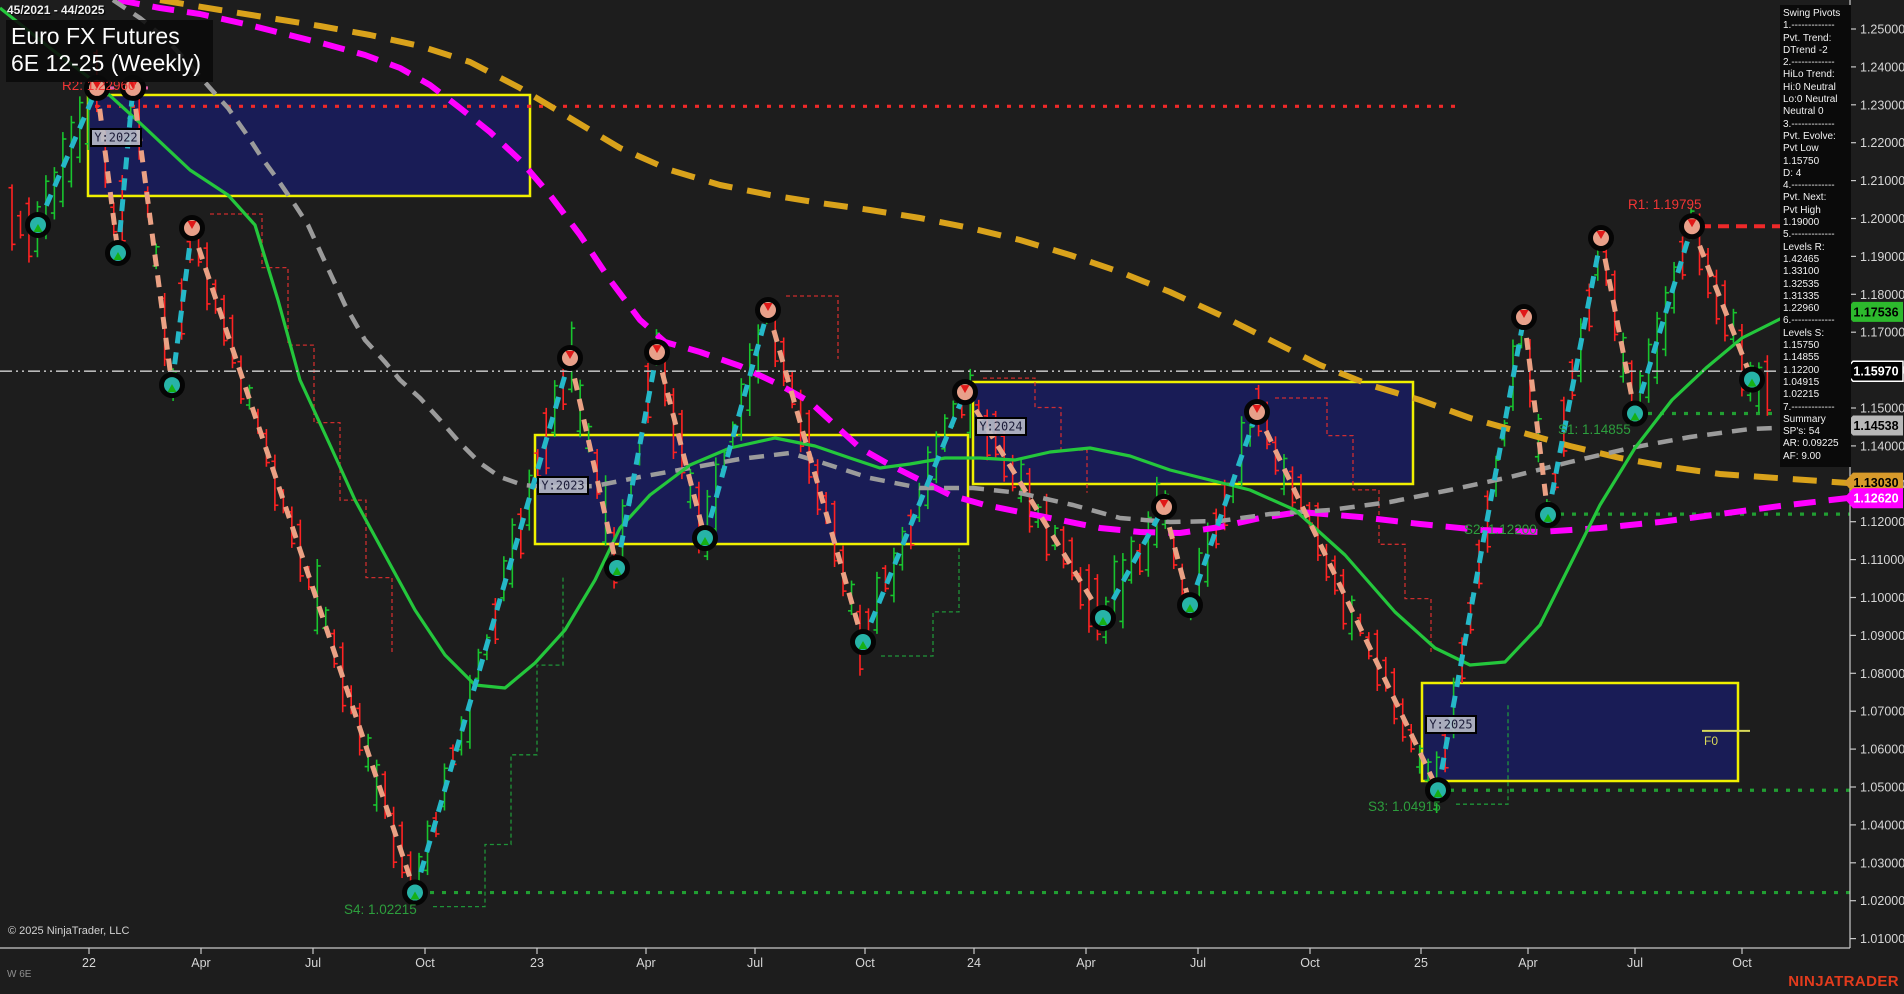  I want to click on price-tick-label: 1.03000, so click(1882, 863).